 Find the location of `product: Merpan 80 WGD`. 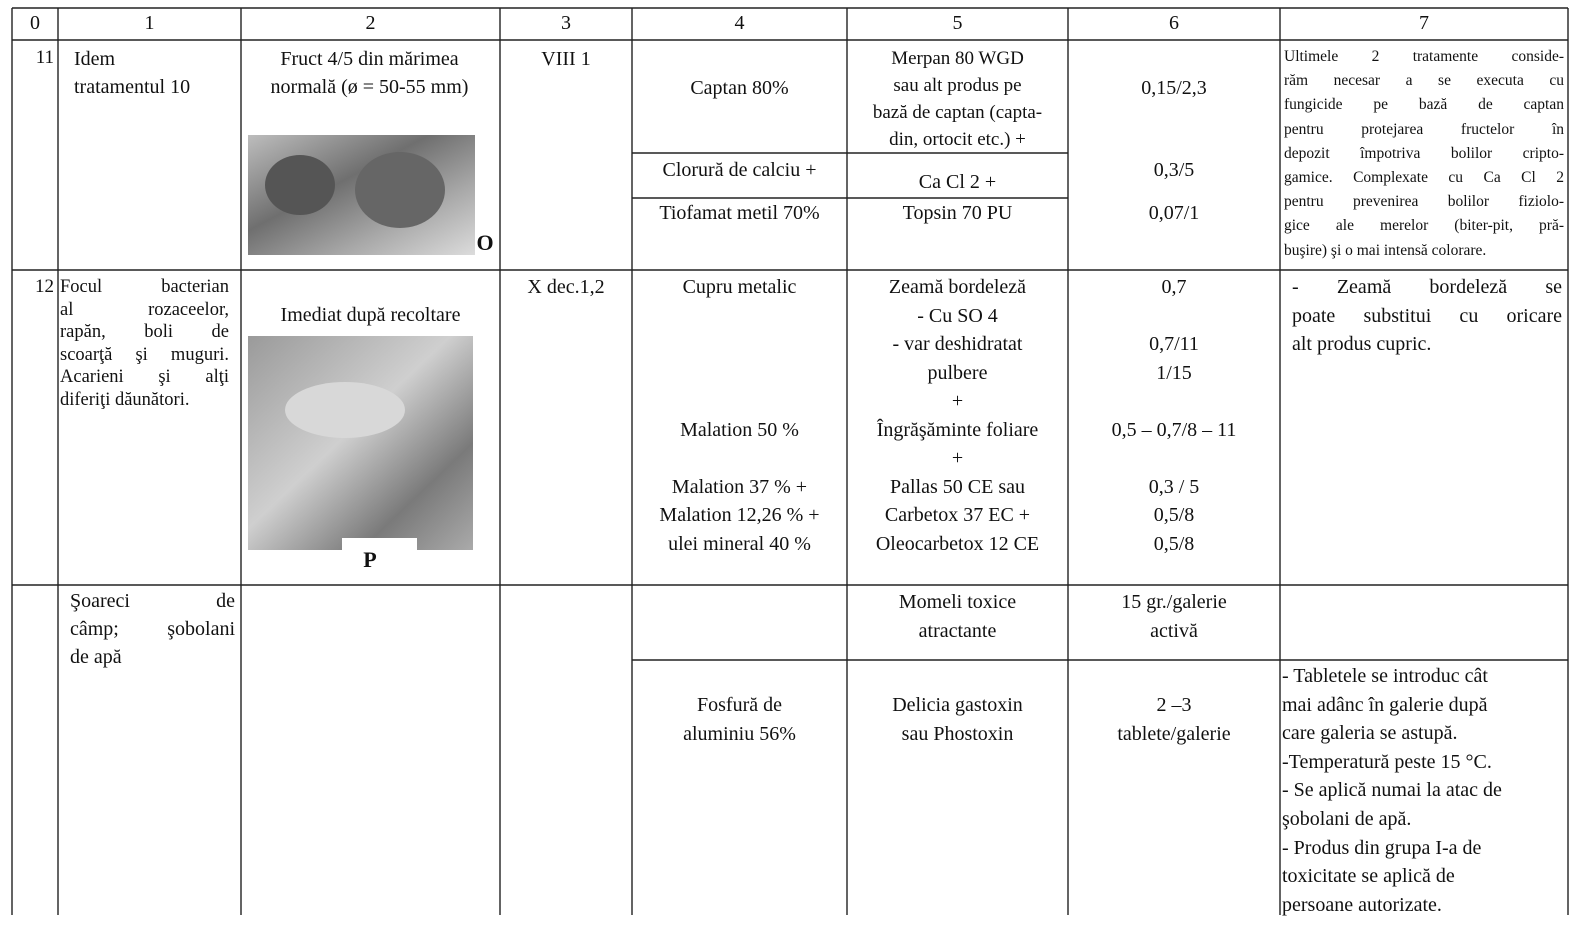

product: Merpan 80 WGD is located at coordinates (957, 58).